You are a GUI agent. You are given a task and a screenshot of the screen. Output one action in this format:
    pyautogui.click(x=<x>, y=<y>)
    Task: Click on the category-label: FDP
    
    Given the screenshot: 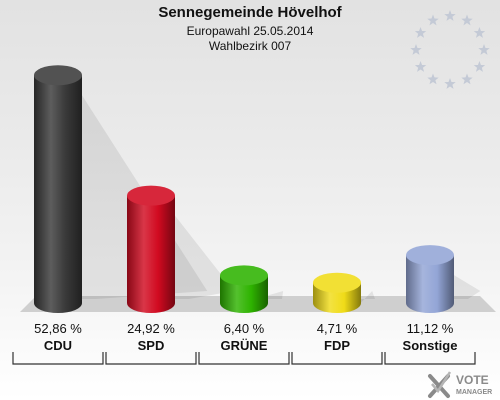 What is the action you would take?
    pyautogui.click(x=337, y=345)
    